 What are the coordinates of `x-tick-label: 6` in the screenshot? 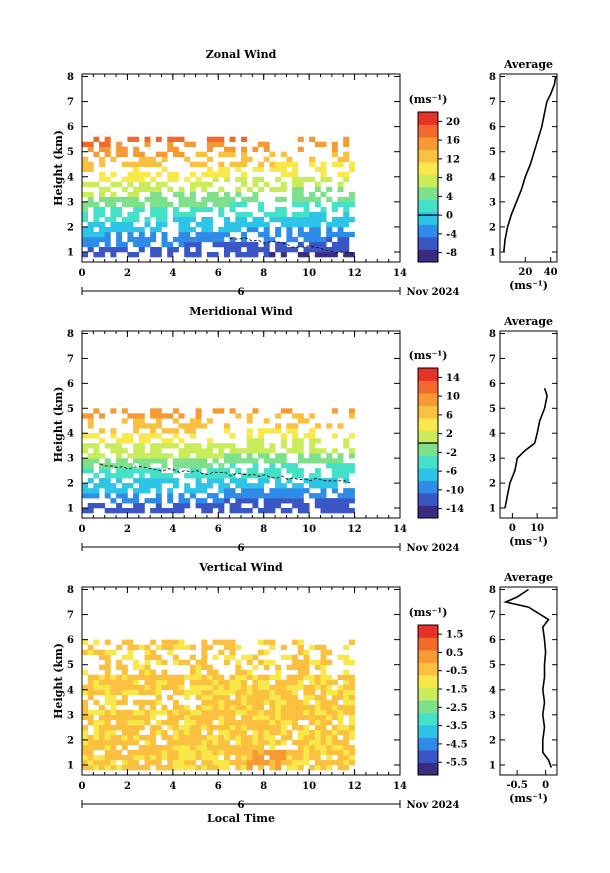 It's located at (218, 786).